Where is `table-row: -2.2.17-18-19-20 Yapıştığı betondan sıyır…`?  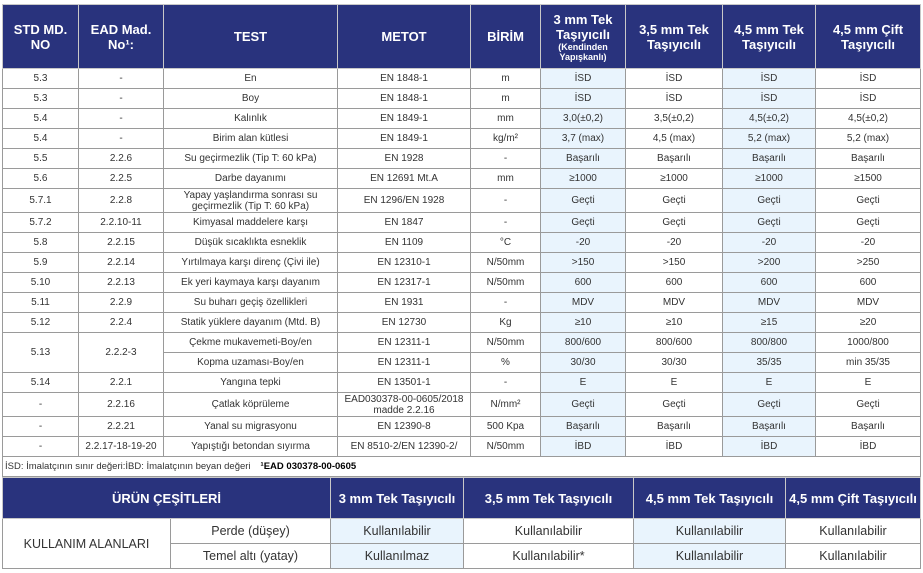 table-row: -2.2.17-18-19-20 Yapıştığı betondan sıyır… is located at coordinates (461, 446).